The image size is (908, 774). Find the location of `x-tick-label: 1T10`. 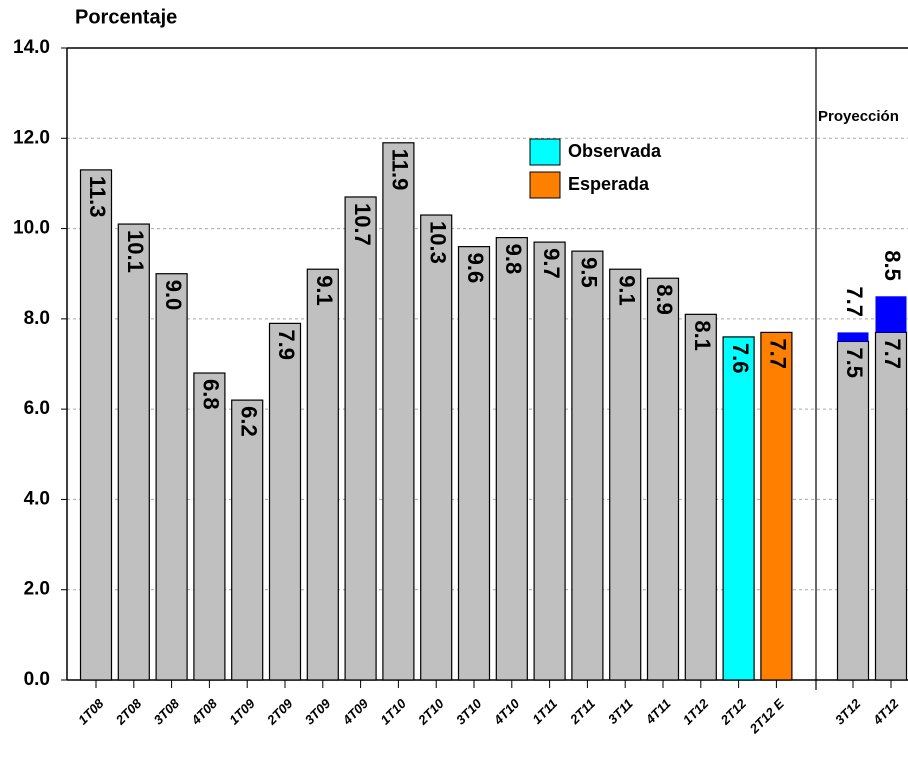

x-tick-label: 1T10 is located at coordinates (393, 711).